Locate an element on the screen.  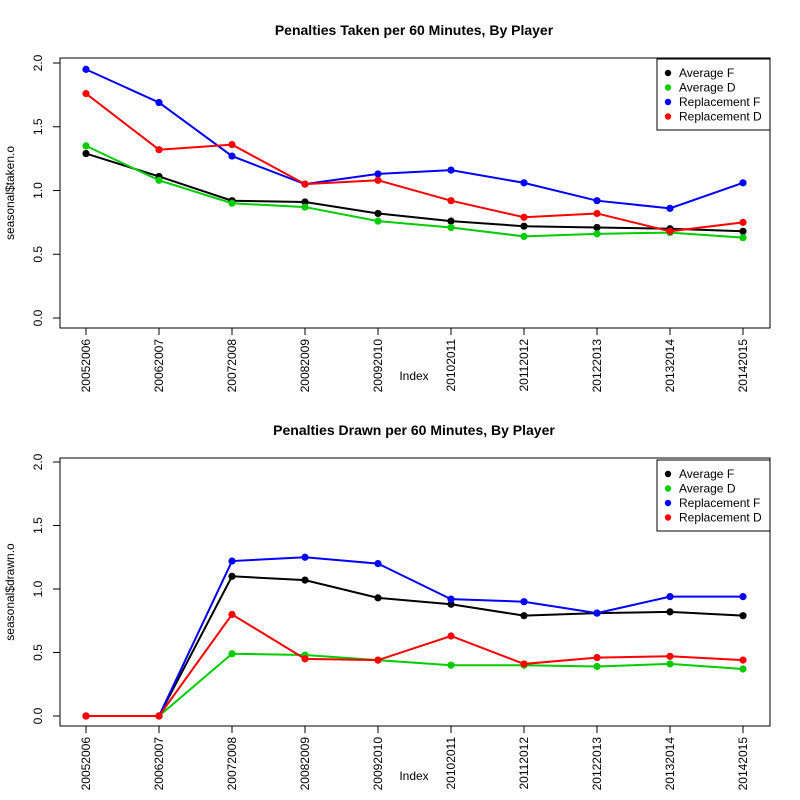
x-tick-label: 20142015 is located at coordinates (743, 764).